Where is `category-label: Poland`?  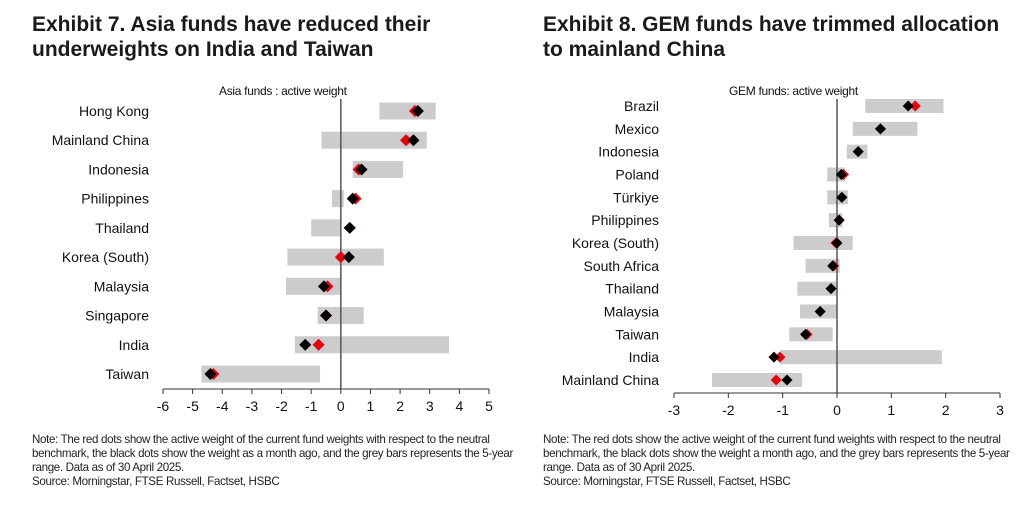
category-label: Poland is located at coordinates (637, 175).